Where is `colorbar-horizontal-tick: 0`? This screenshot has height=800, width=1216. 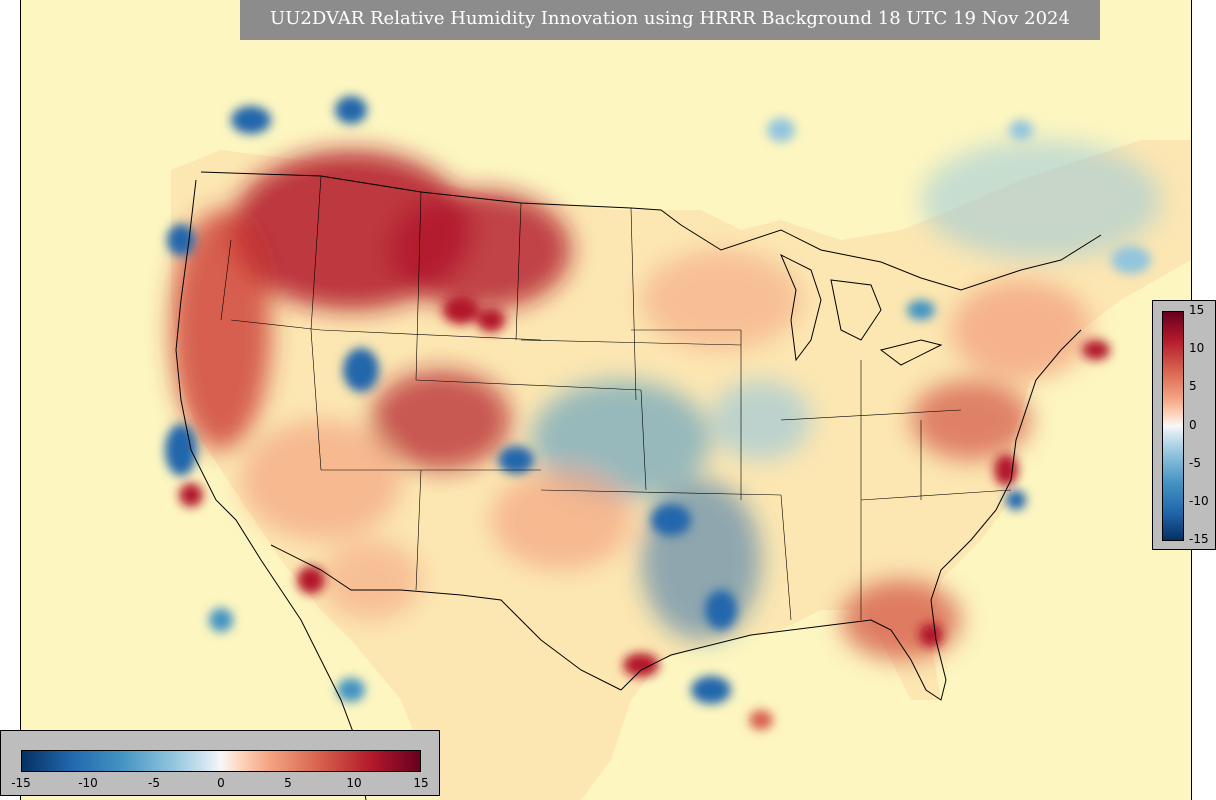
colorbar-horizontal-tick: 0 is located at coordinates (221, 783).